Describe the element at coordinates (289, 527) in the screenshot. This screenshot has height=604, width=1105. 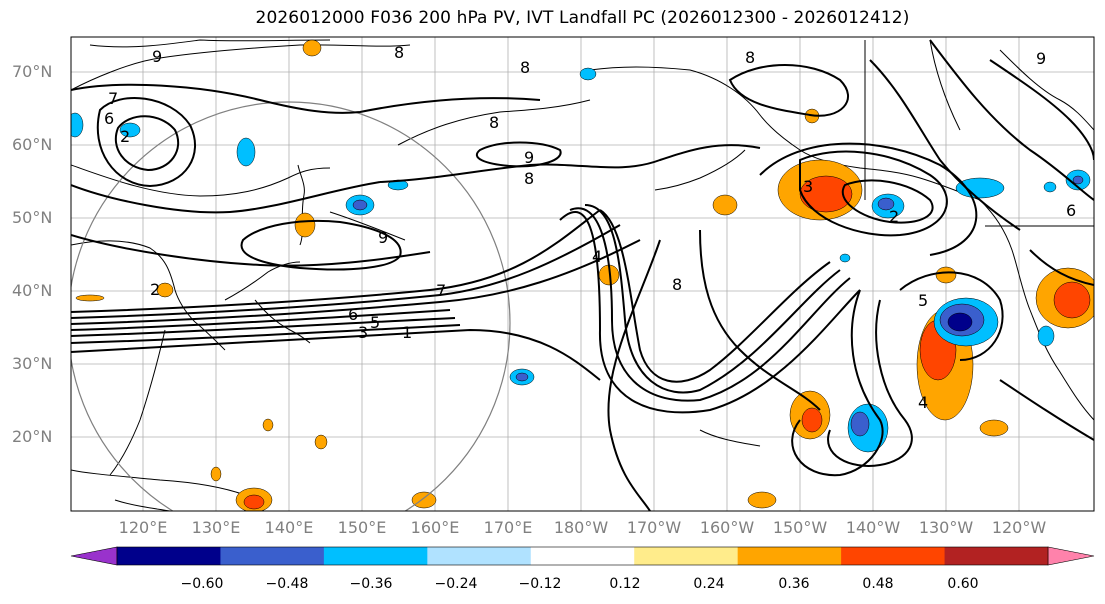
I see `lon-label-140e: 140°E` at that location.